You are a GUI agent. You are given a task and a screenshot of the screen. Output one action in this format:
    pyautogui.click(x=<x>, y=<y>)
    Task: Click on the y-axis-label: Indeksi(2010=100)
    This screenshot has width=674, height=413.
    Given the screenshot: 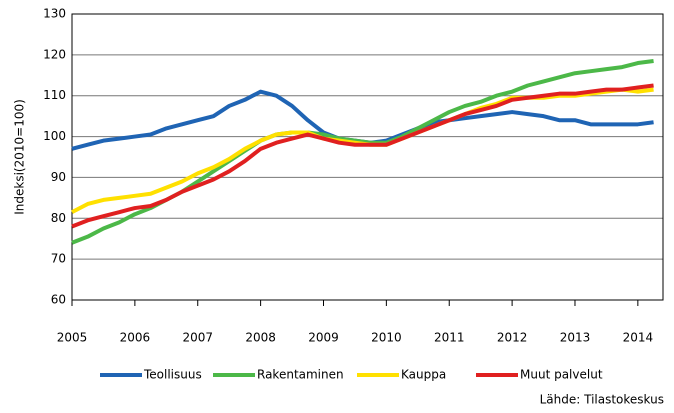 What is the action you would take?
    pyautogui.click(x=20, y=157)
    